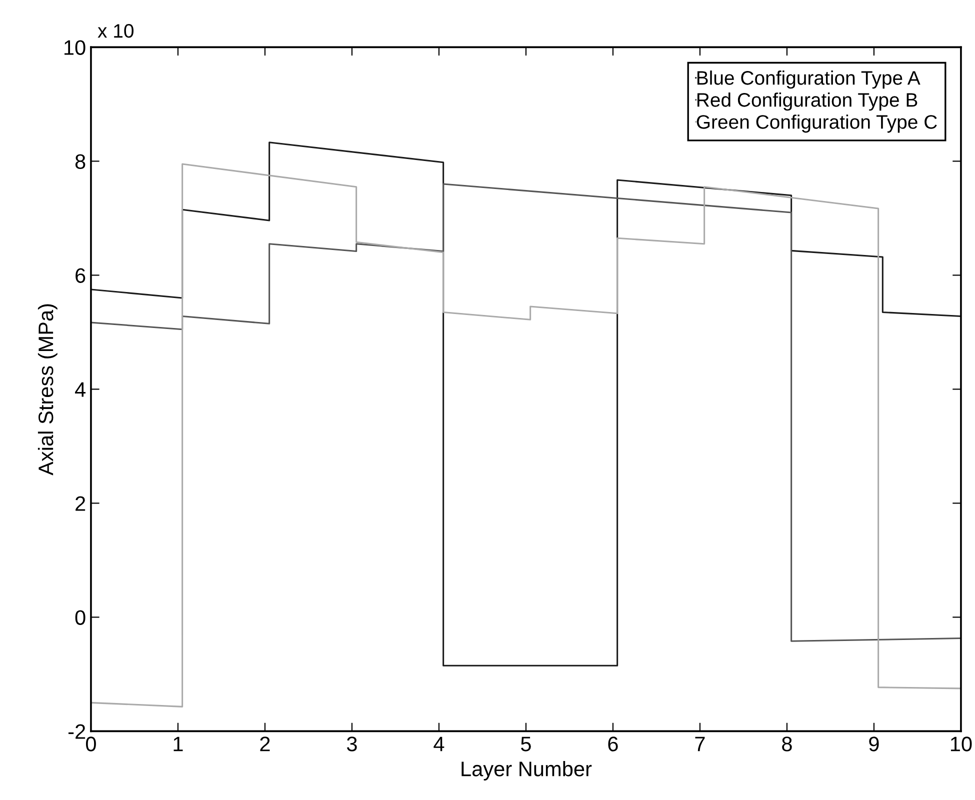  What do you see at coordinates (613, 744) in the screenshot?
I see `x-tick-label: 6` at bounding box center [613, 744].